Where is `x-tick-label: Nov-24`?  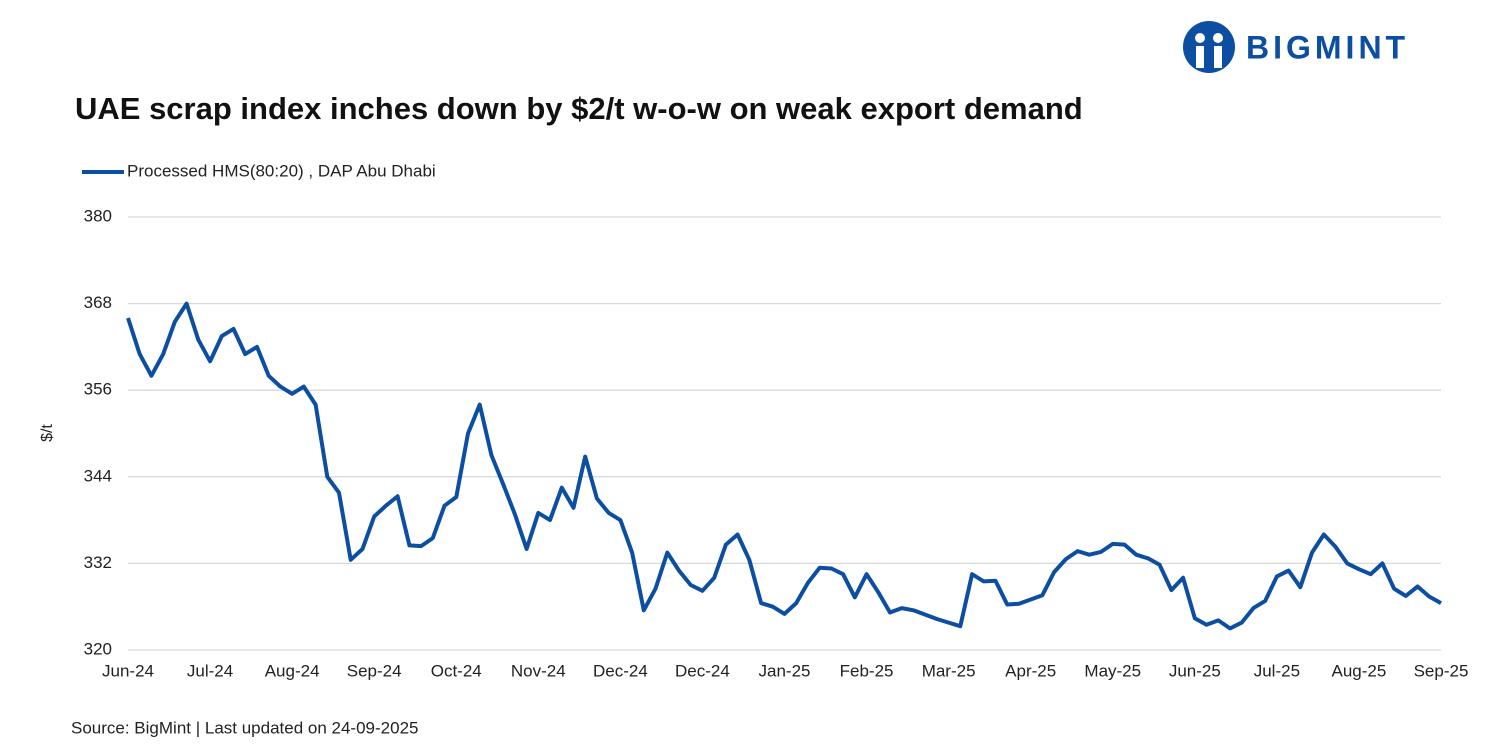 x-tick-label: Nov-24 is located at coordinates (538, 670).